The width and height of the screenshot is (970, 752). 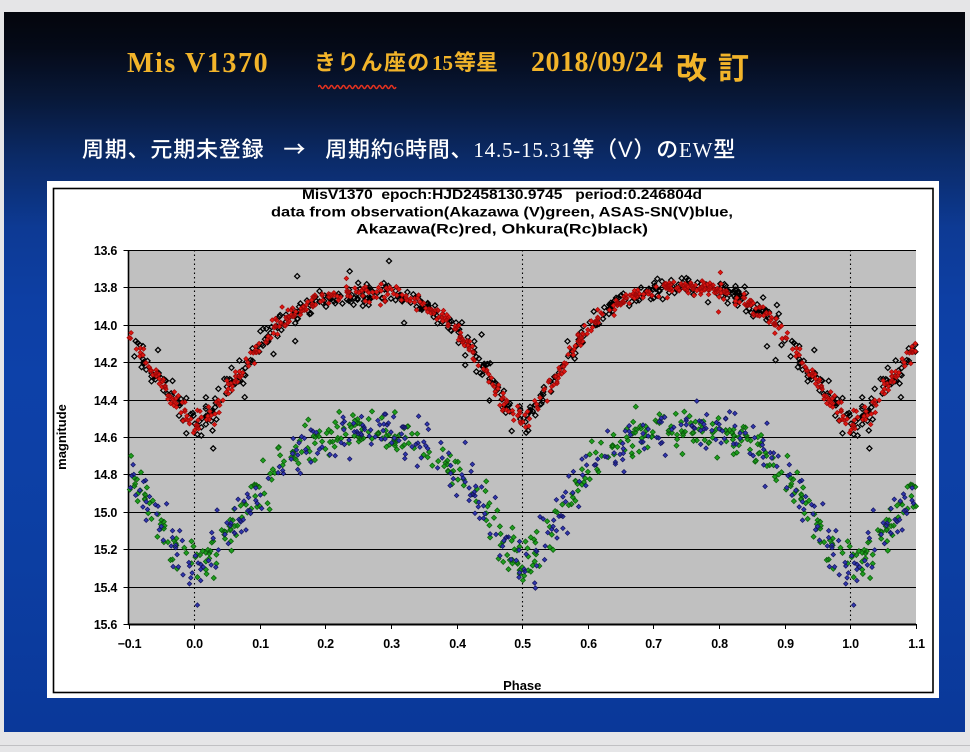 I want to click on y-tick-label: 15.0, so click(x=105, y=513).